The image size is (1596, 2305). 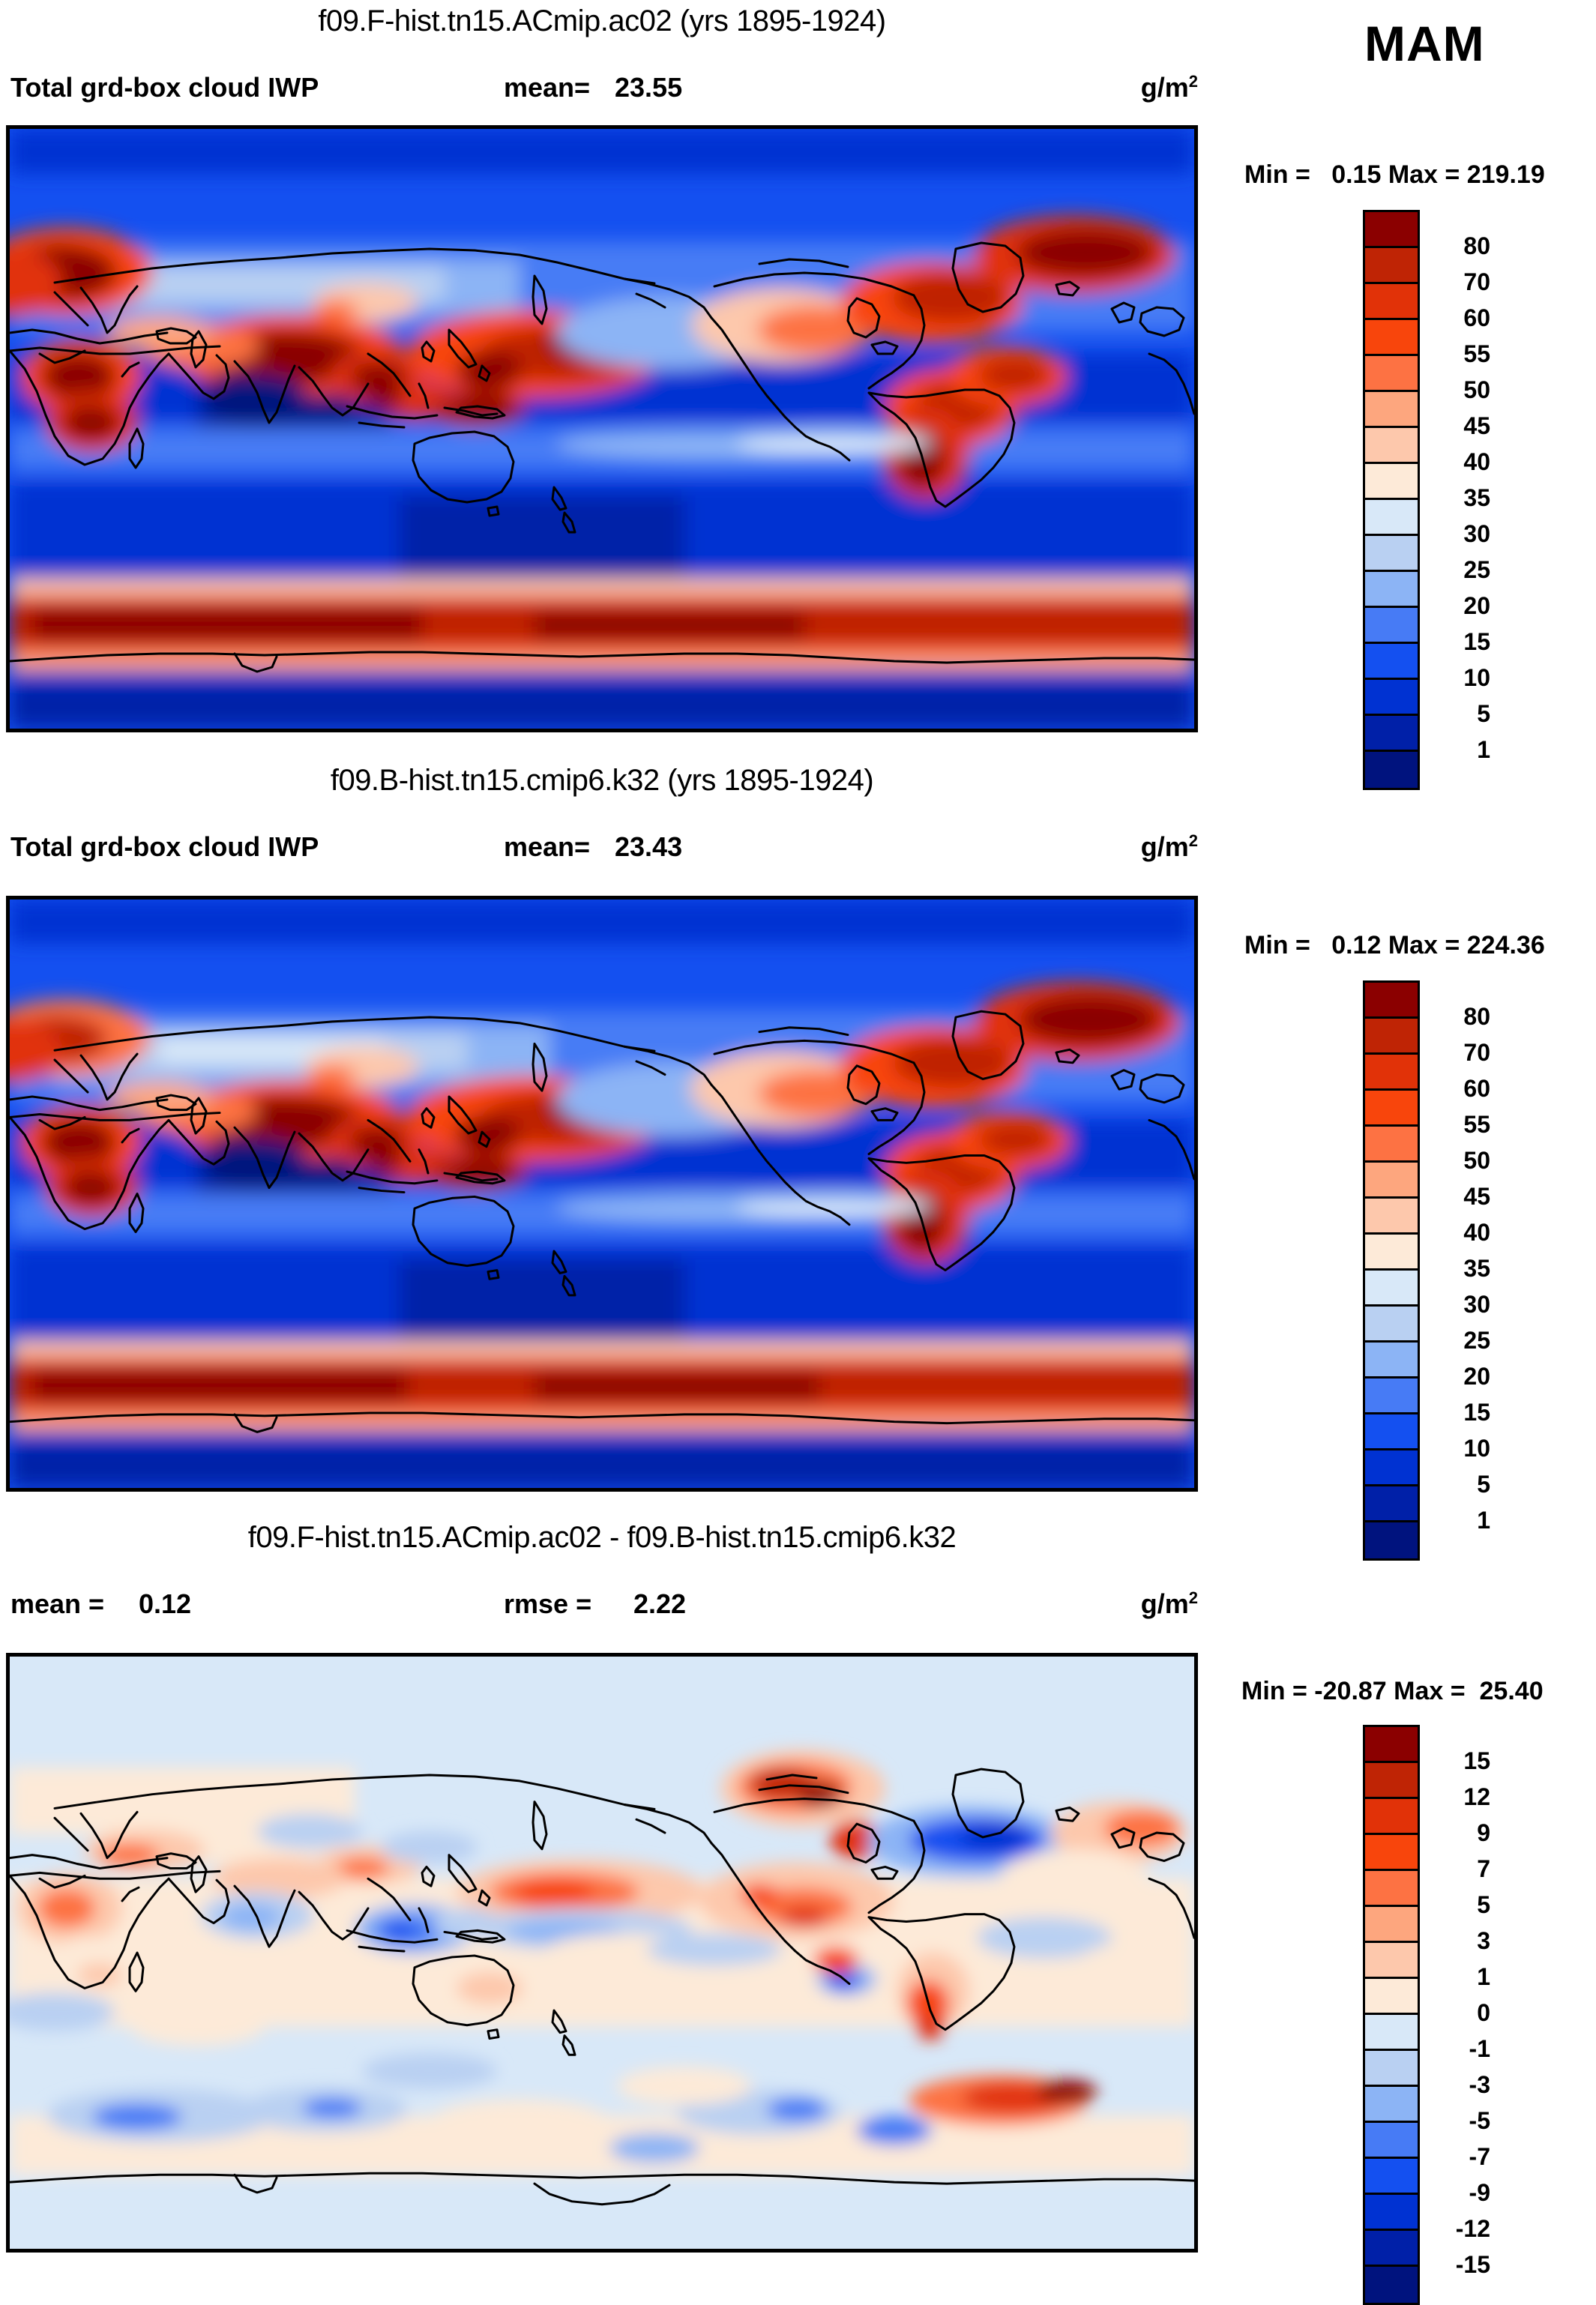 I want to click on colorbar-tick-label: -7, so click(x=1479, y=2156).